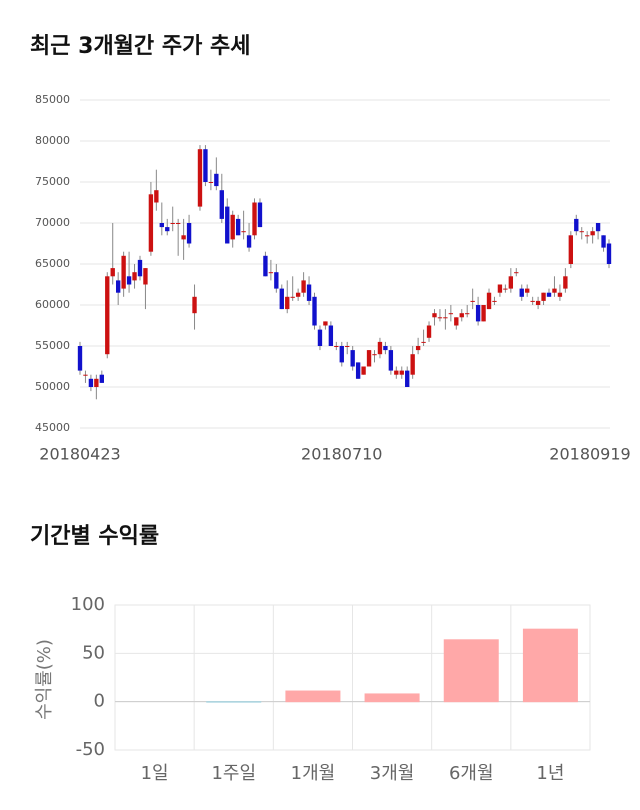 Image resolution: width=640 pixels, height=810 pixels. I want to click on x-tick-label: 20180710, so click(341, 454).